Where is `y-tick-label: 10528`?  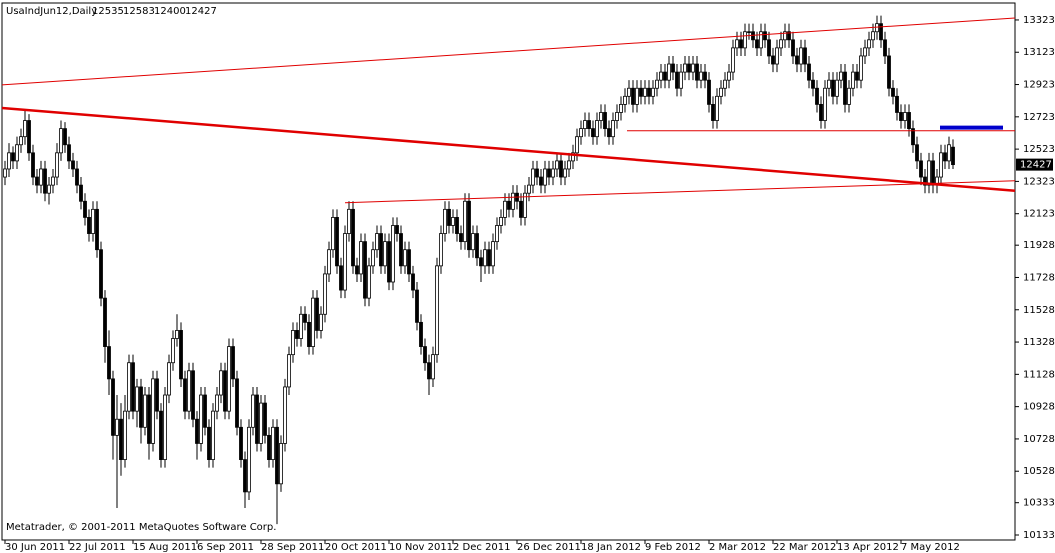
y-tick-label: 10528 is located at coordinates (1039, 471).